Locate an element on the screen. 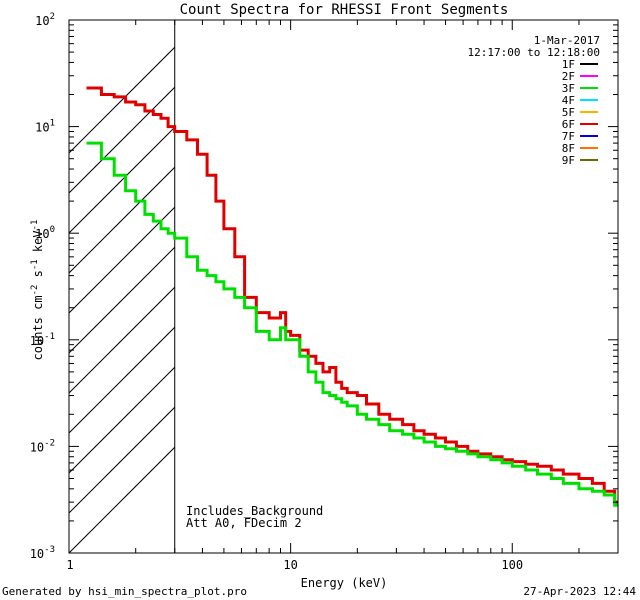  legend-date: 1-Mar-2017 is located at coordinates (567, 40).